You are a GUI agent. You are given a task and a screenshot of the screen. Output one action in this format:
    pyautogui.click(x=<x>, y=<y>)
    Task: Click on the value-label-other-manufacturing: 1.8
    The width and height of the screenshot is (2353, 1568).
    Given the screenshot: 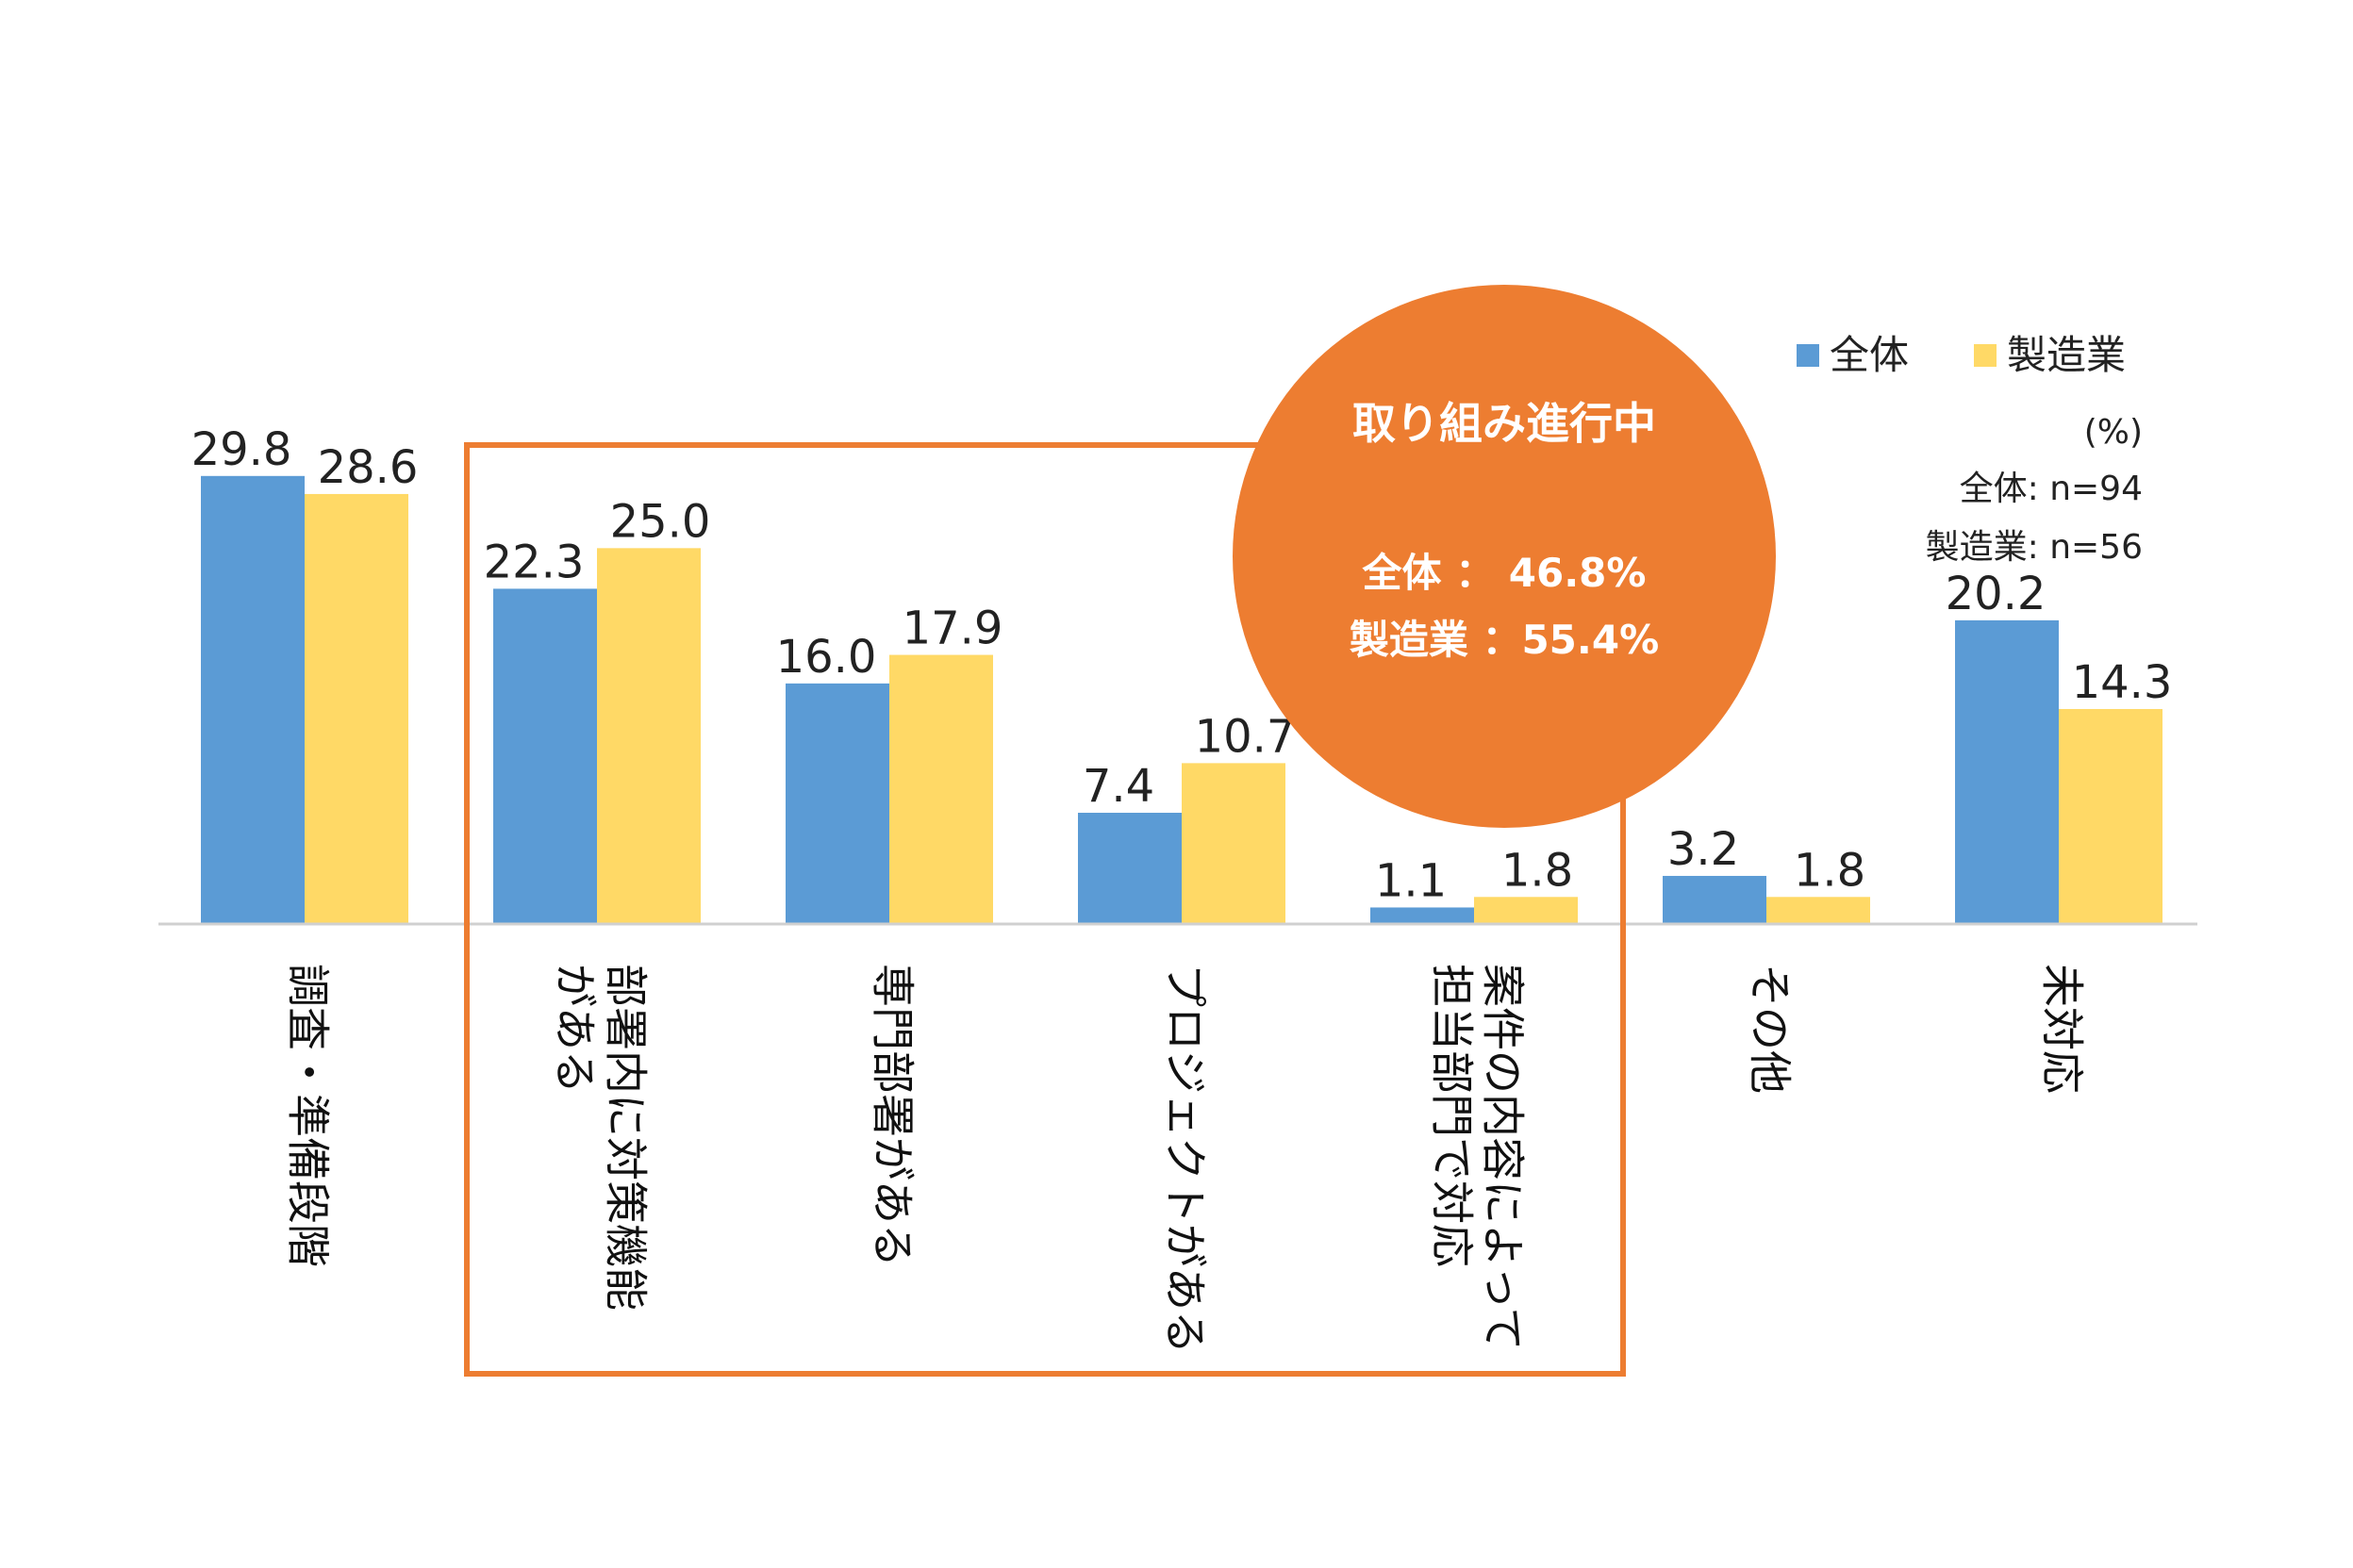 What is the action you would take?
    pyautogui.click(x=1830, y=870)
    